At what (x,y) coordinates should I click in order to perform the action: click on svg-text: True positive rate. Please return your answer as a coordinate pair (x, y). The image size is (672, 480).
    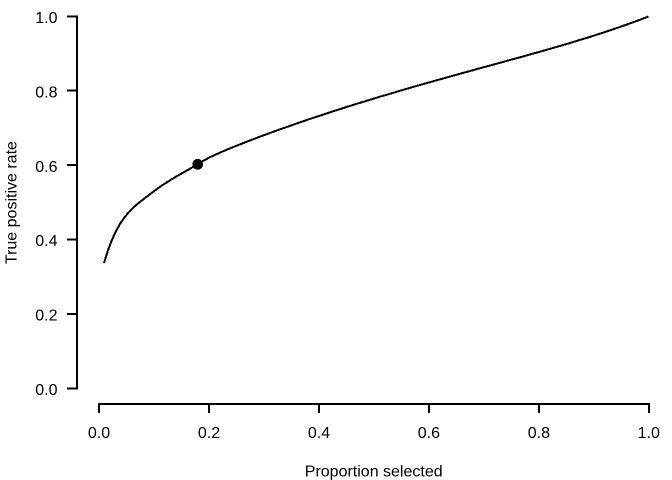
    Looking at the image, I should click on (11, 202).